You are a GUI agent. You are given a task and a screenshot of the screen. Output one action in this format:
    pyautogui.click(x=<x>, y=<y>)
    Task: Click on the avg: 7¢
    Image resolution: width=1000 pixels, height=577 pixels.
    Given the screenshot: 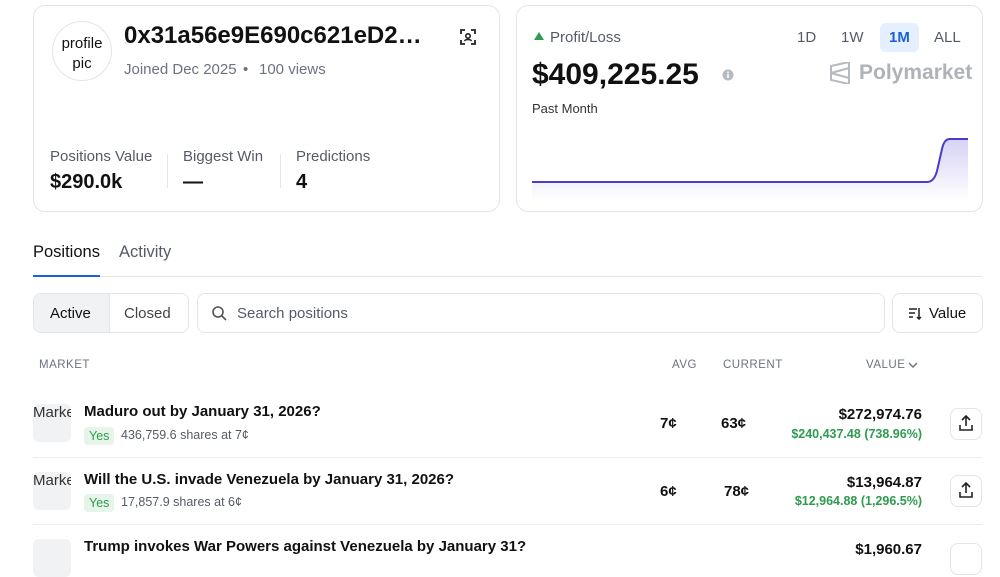 What is the action you would take?
    pyautogui.click(x=668, y=423)
    